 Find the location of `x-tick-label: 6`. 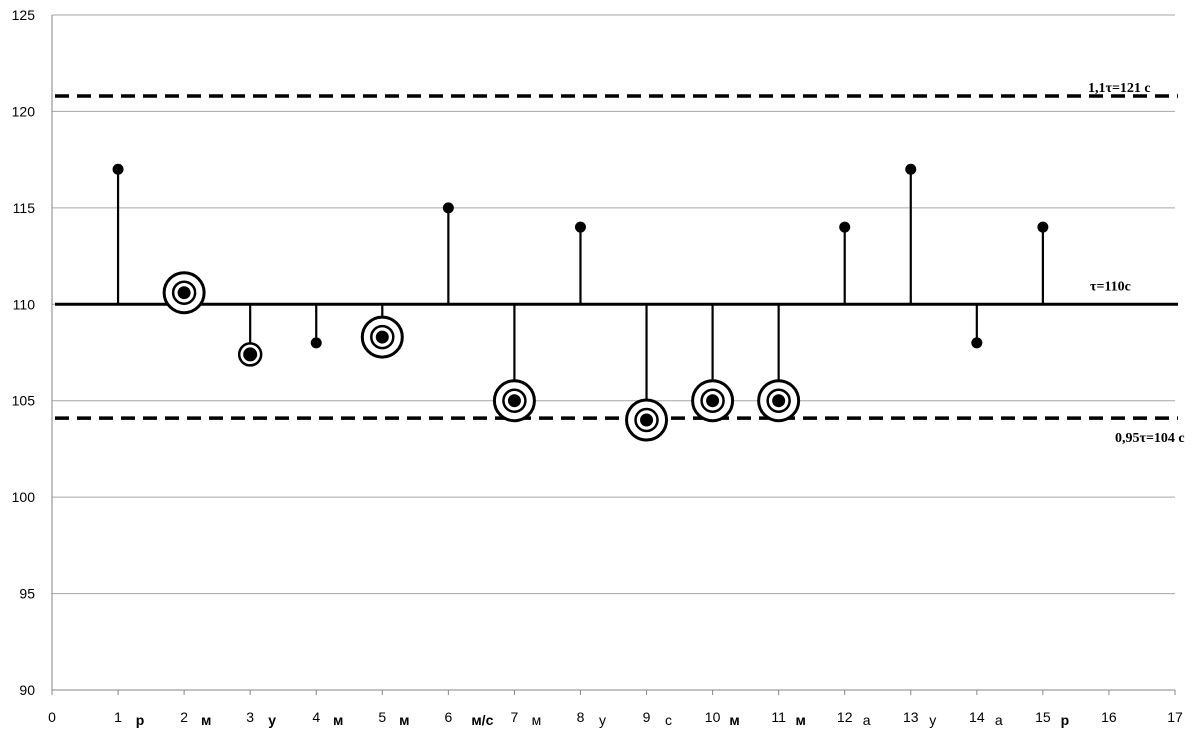

x-tick-label: 6 is located at coordinates (448, 717).